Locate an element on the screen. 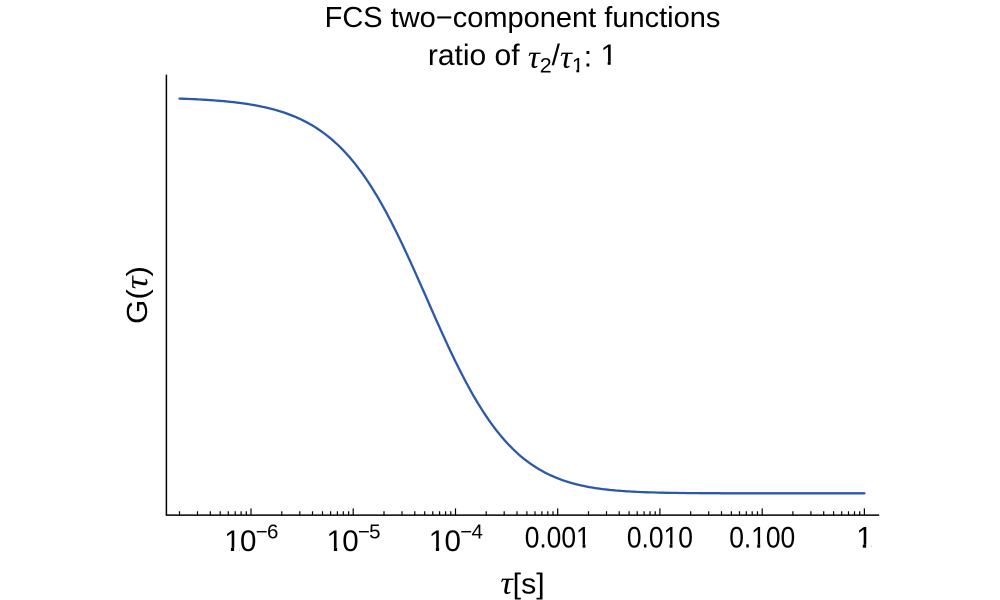 The width and height of the screenshot is (1000, 600). svg-text: 0.001 is located at coordinates (558, 538).